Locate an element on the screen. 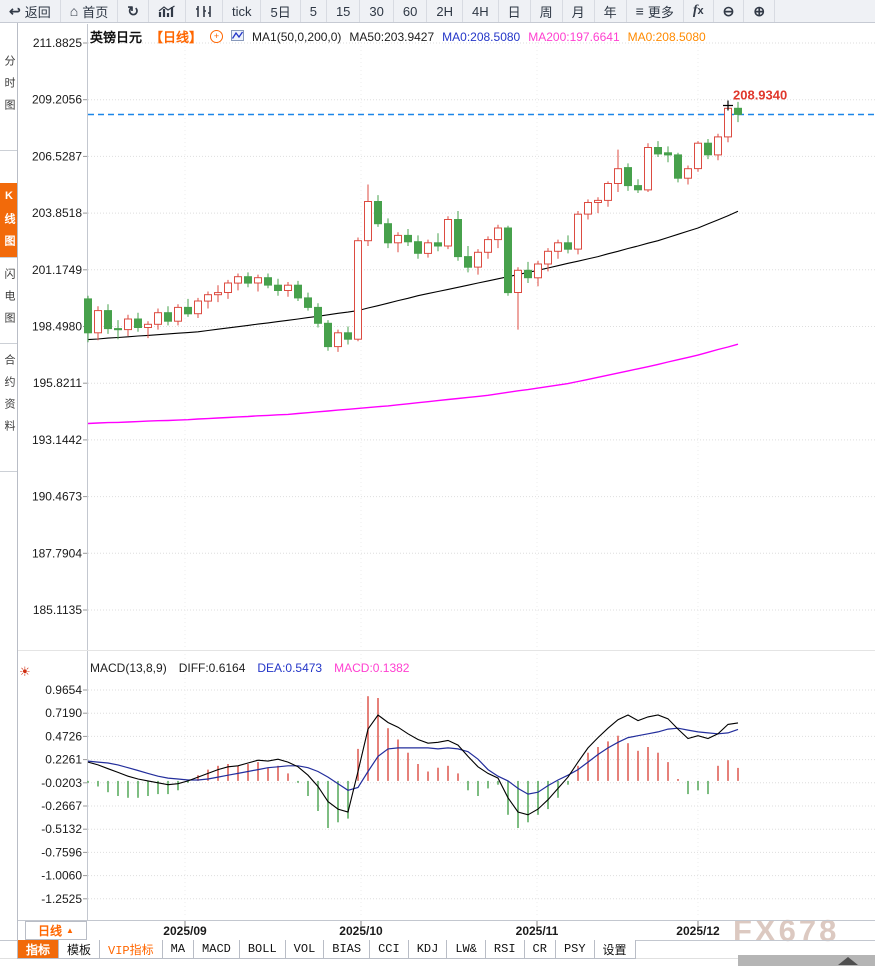 The image size is (875, 966). top-toolbar: ↩ 返回 ⌂ 首页 ↻ tick 5日 5 15 30 60 2H 4H 日周月年 ≡ 更多 f x ⊖ ⊕ is located at coordinates (437, 11).